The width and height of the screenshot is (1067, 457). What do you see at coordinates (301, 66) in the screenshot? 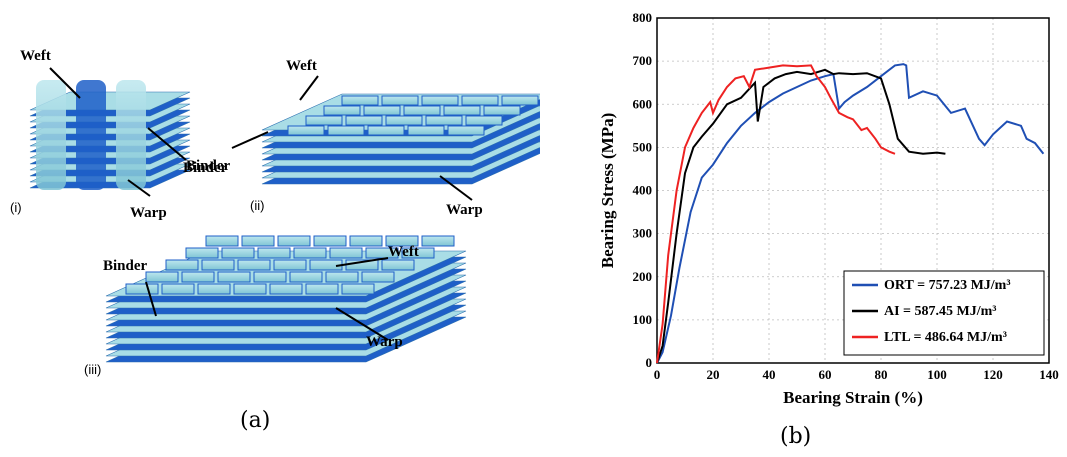
I see `label-weft-ii: Weft` at bounding box center [301, 66].